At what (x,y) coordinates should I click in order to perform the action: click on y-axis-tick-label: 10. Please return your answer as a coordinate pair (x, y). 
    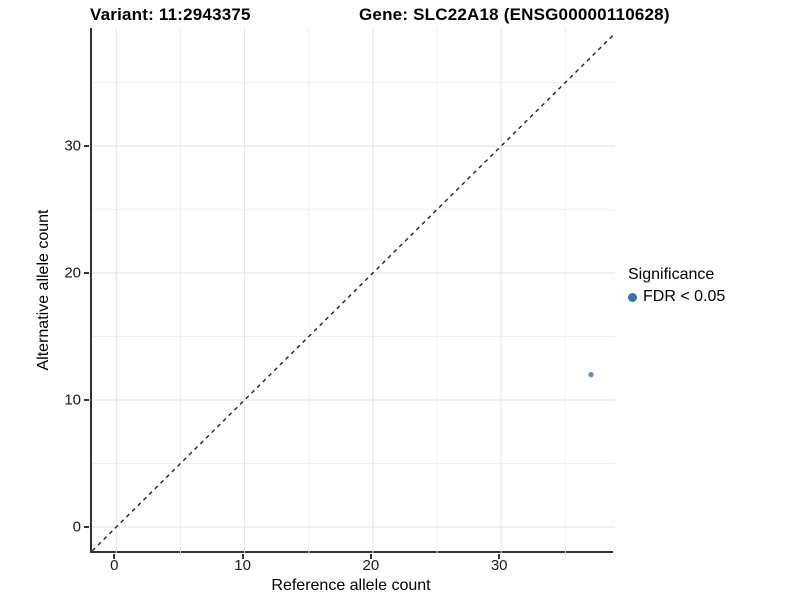
    Looking at the image, I should click on (72, 400).